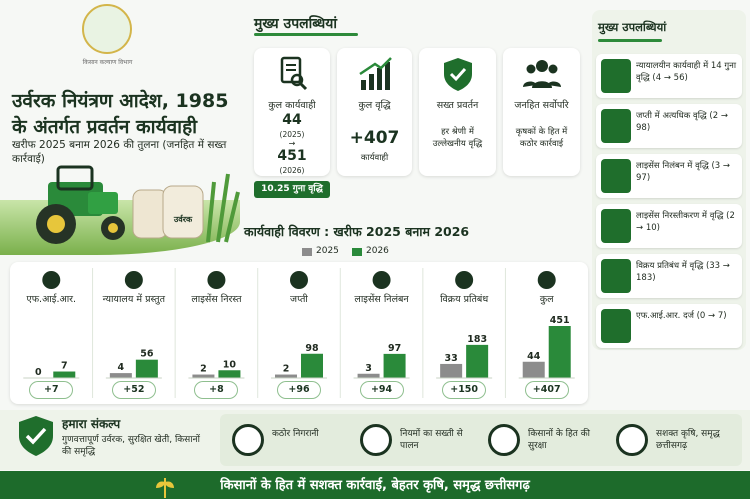  I want to click on bar-value-label: 44, so click(534, 356).